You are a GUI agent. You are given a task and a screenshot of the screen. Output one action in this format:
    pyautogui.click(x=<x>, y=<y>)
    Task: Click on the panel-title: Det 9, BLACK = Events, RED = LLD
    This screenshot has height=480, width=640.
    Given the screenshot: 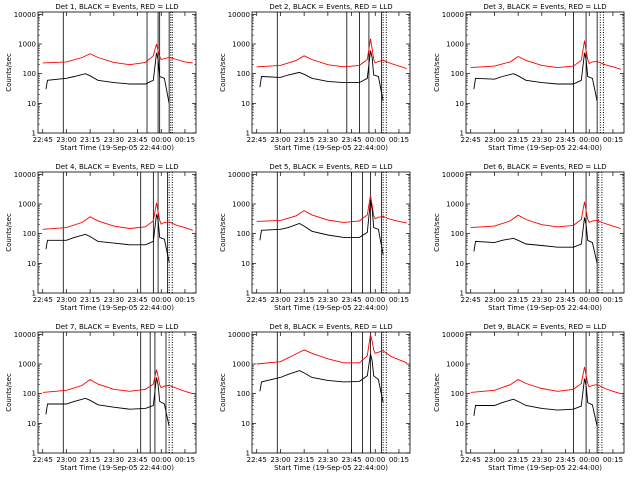 What is the action you would take?
    pyautogui.click(x=544, y=327)
    